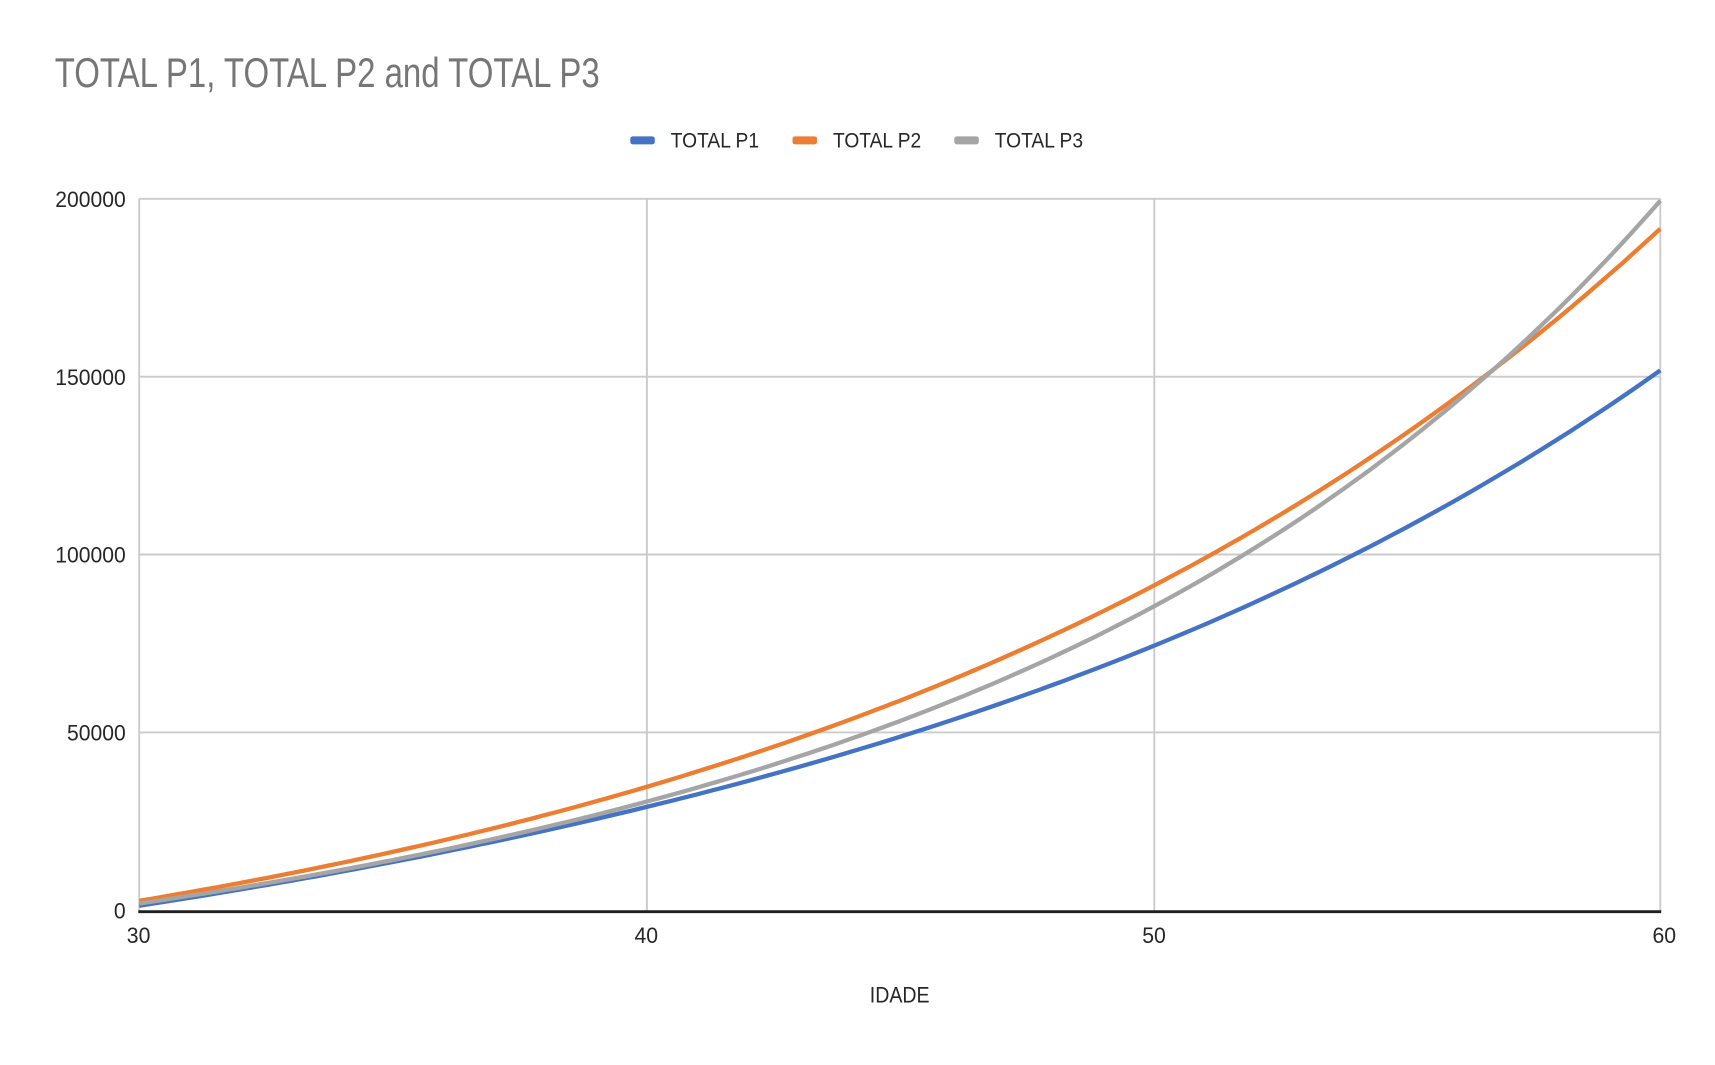 The image size is (1715, 1065). I want to click on svg-text: TOTAL P2, so click(877, 140).